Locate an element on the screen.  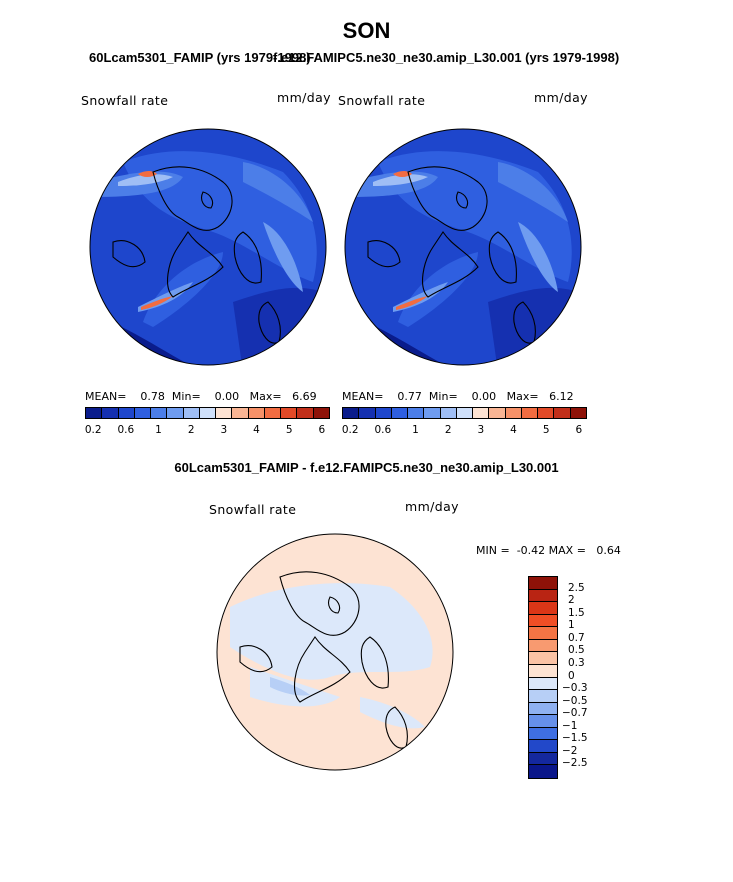
colorbar-tick-label: 2 is located at coordinates (448, 430).